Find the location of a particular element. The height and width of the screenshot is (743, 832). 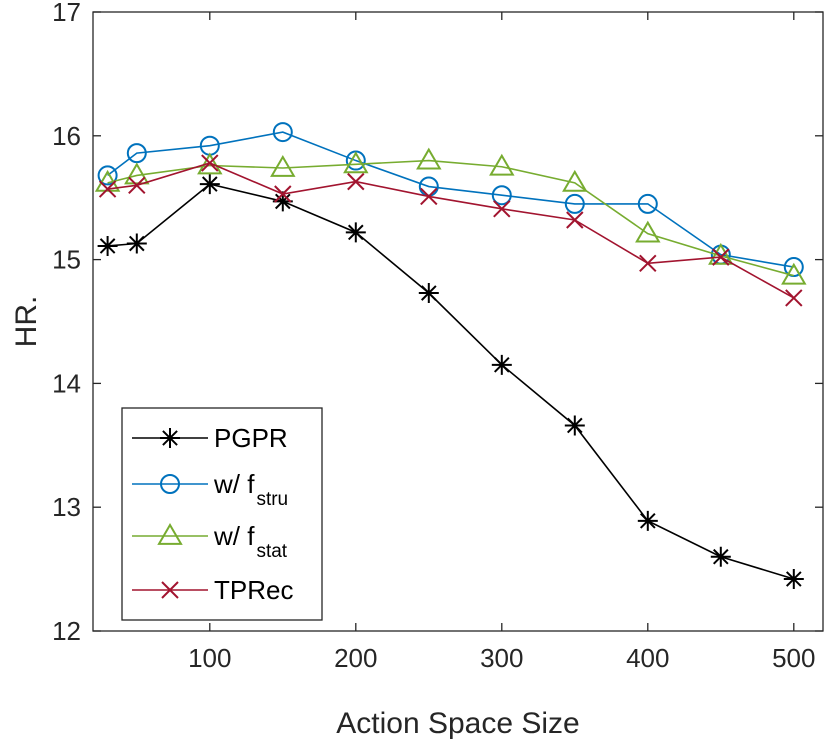

y-tick-label: 15 is located at coordinates (66, 260).